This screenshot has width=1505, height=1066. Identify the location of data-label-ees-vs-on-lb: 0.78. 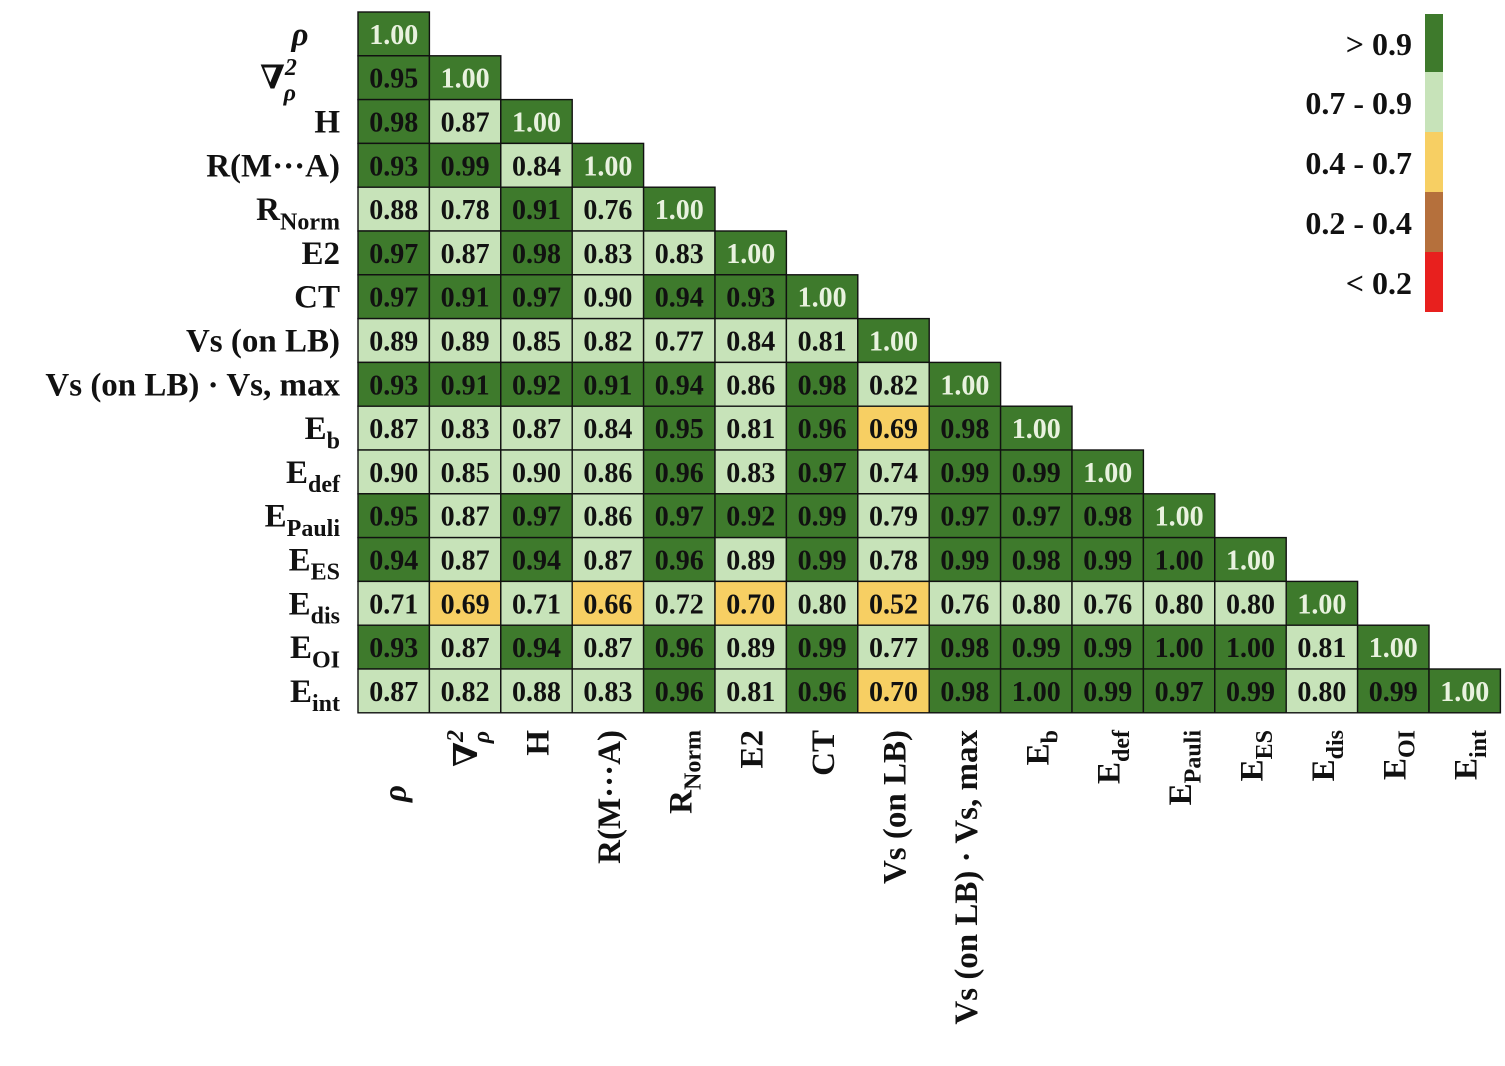
(893, 561).